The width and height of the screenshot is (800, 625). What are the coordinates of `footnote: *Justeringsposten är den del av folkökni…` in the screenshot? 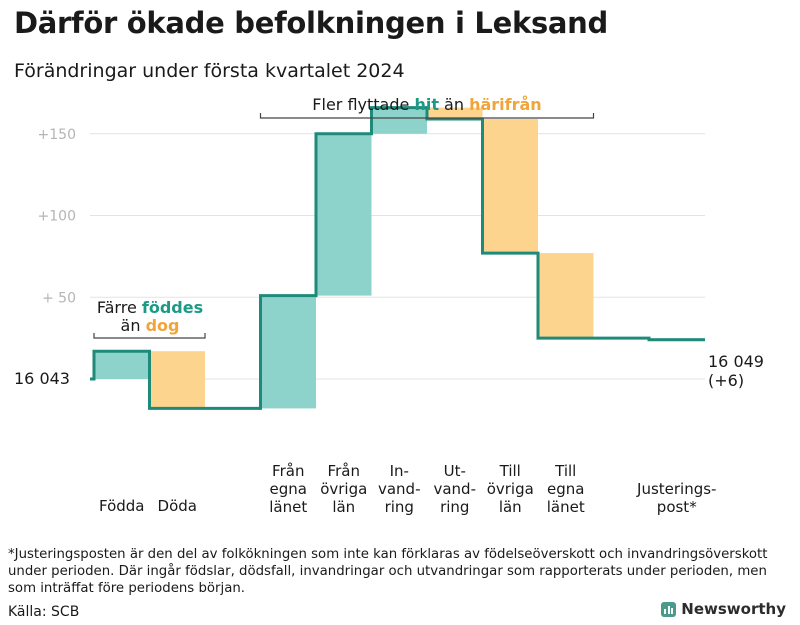 It's located at (388, 571).